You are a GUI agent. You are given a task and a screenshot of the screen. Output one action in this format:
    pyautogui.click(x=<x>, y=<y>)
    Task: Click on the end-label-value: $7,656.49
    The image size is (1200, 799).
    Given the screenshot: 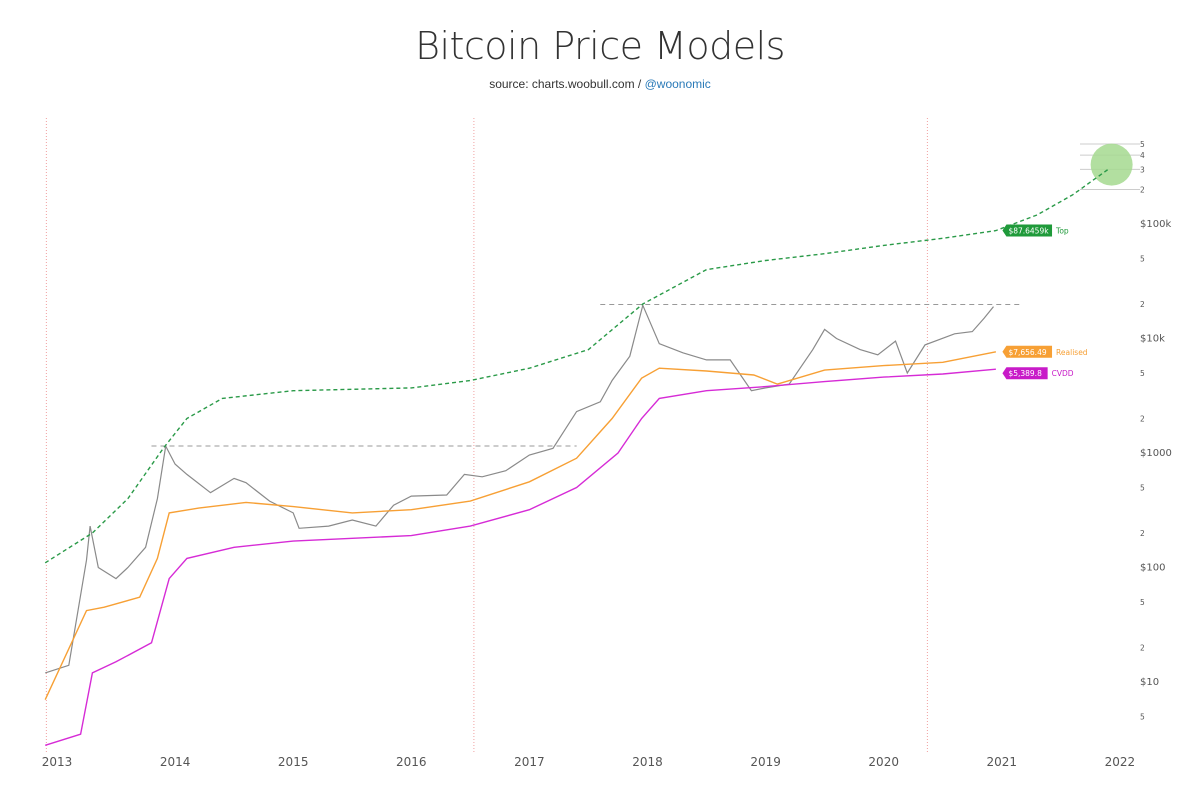 What is the action you would take?
    pyautogui.click(x=1027, y=352)
    